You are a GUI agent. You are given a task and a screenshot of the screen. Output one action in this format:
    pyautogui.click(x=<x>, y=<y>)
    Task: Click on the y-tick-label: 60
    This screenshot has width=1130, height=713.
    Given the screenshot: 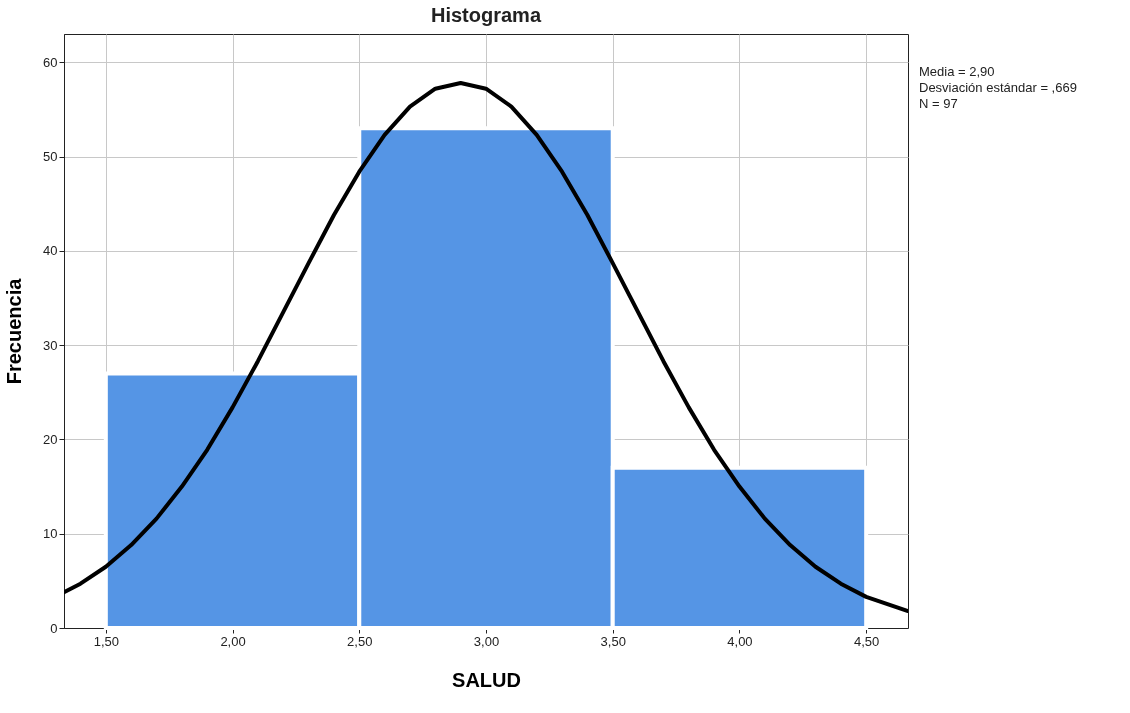 What is the action you would take?
    pyautogui.click(x=50, y=62)
    